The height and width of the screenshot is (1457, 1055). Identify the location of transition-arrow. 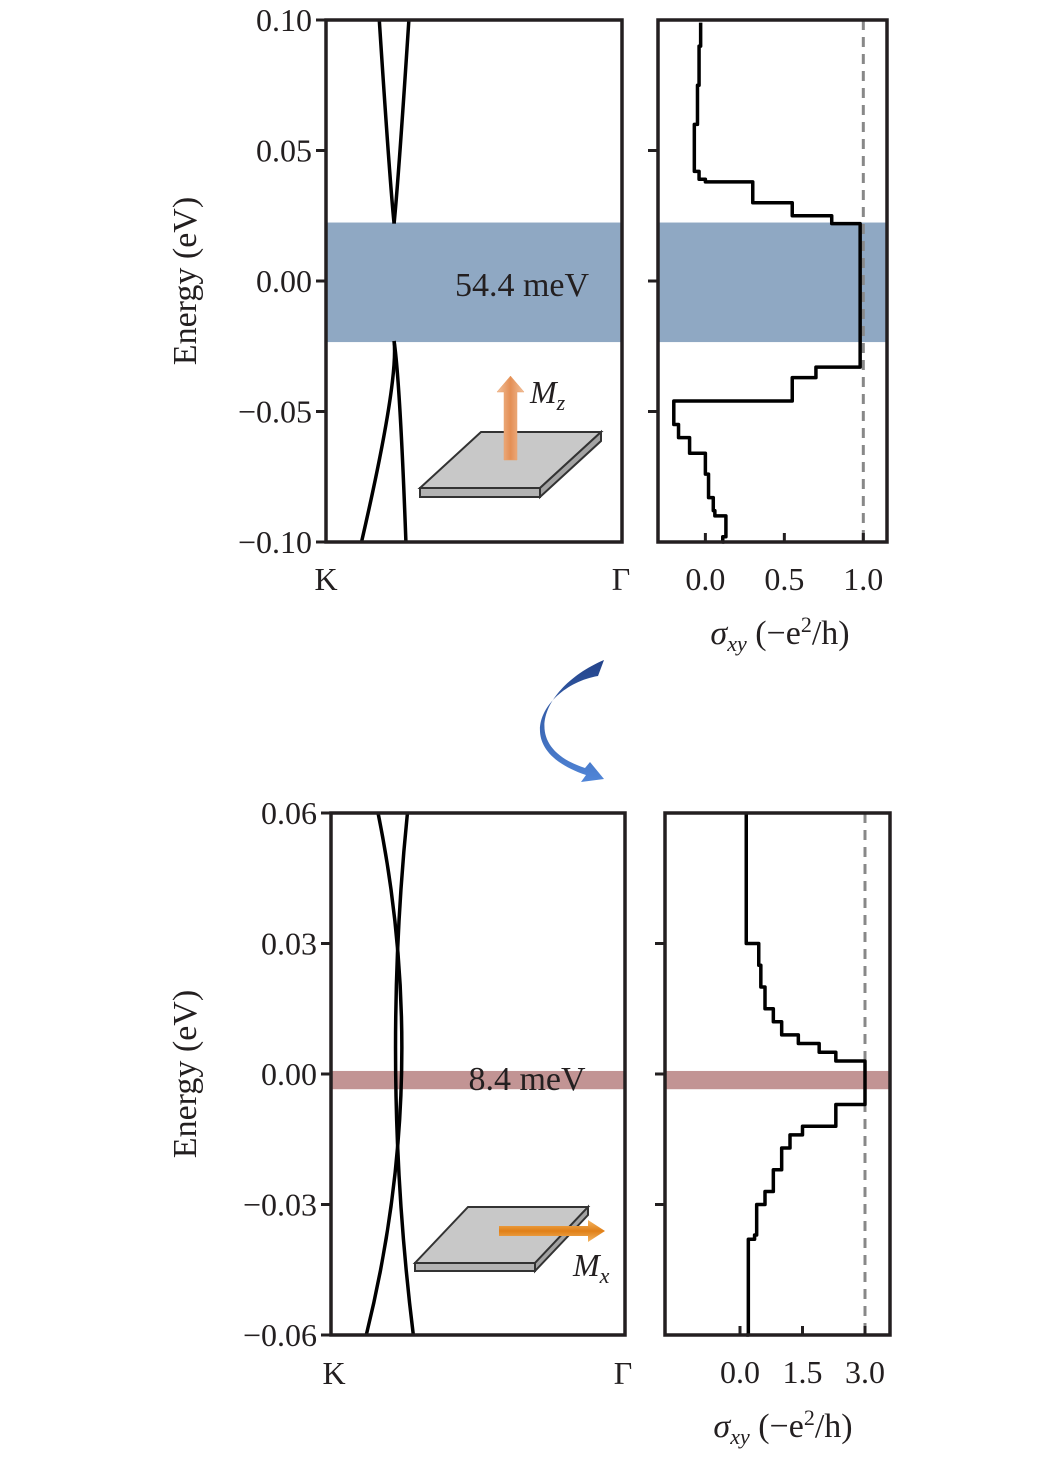
(571, 721).